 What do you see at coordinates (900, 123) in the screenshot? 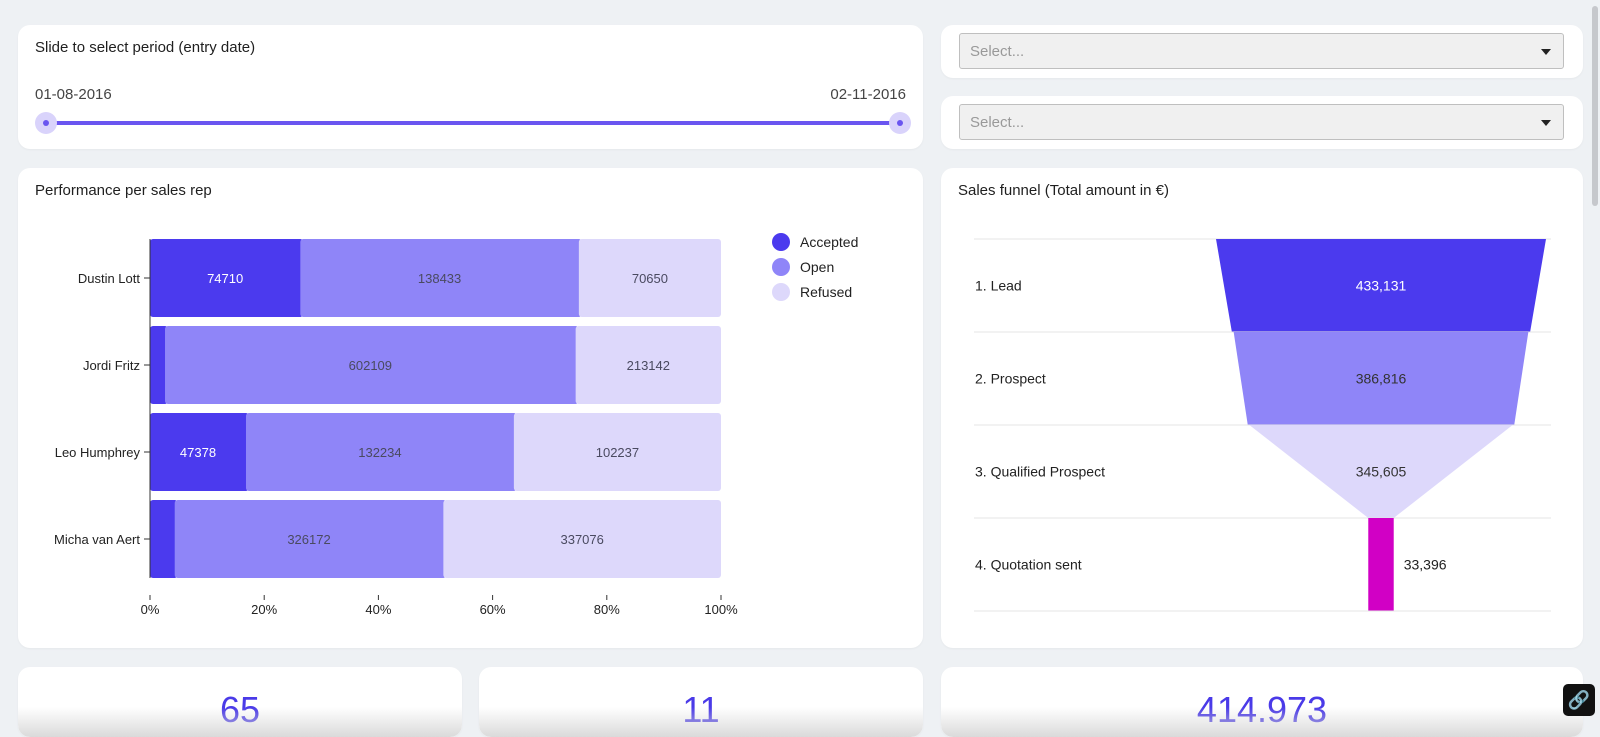
I see `slider-end-handle` at bounding box center [900, 123].